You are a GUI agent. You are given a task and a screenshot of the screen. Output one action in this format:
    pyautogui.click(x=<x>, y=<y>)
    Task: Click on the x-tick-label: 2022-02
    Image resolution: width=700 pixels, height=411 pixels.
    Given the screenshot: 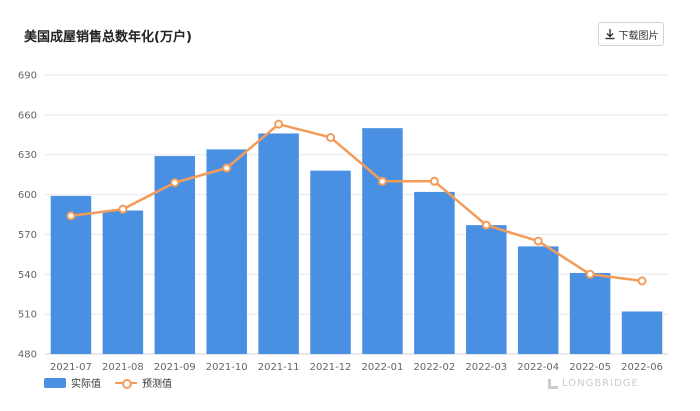 What is the action you would take?
    pyautogui.click(x=434, y=367)
    